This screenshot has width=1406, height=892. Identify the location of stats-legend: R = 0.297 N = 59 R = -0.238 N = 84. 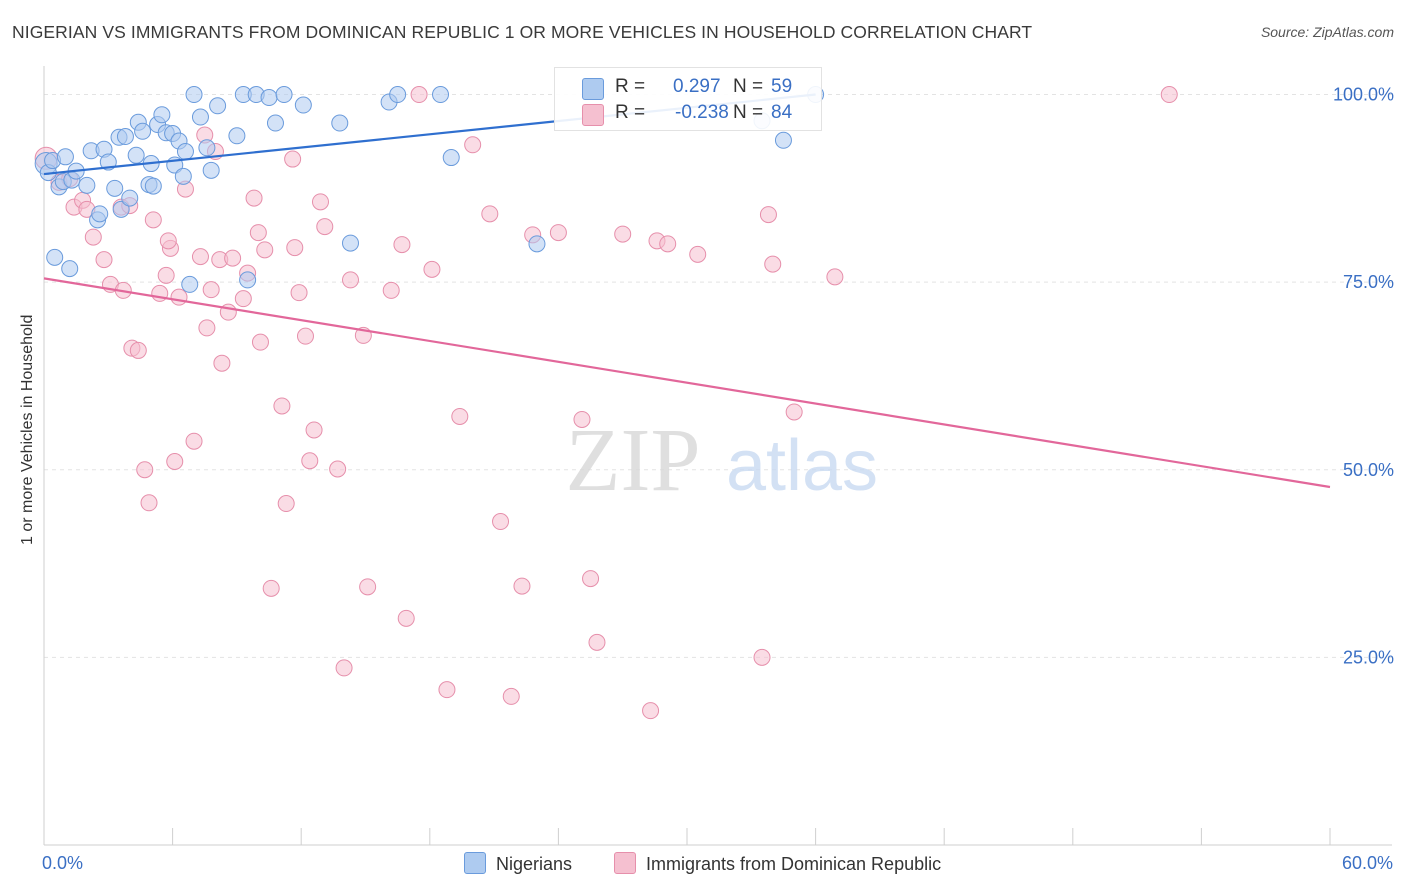
(688, 99).